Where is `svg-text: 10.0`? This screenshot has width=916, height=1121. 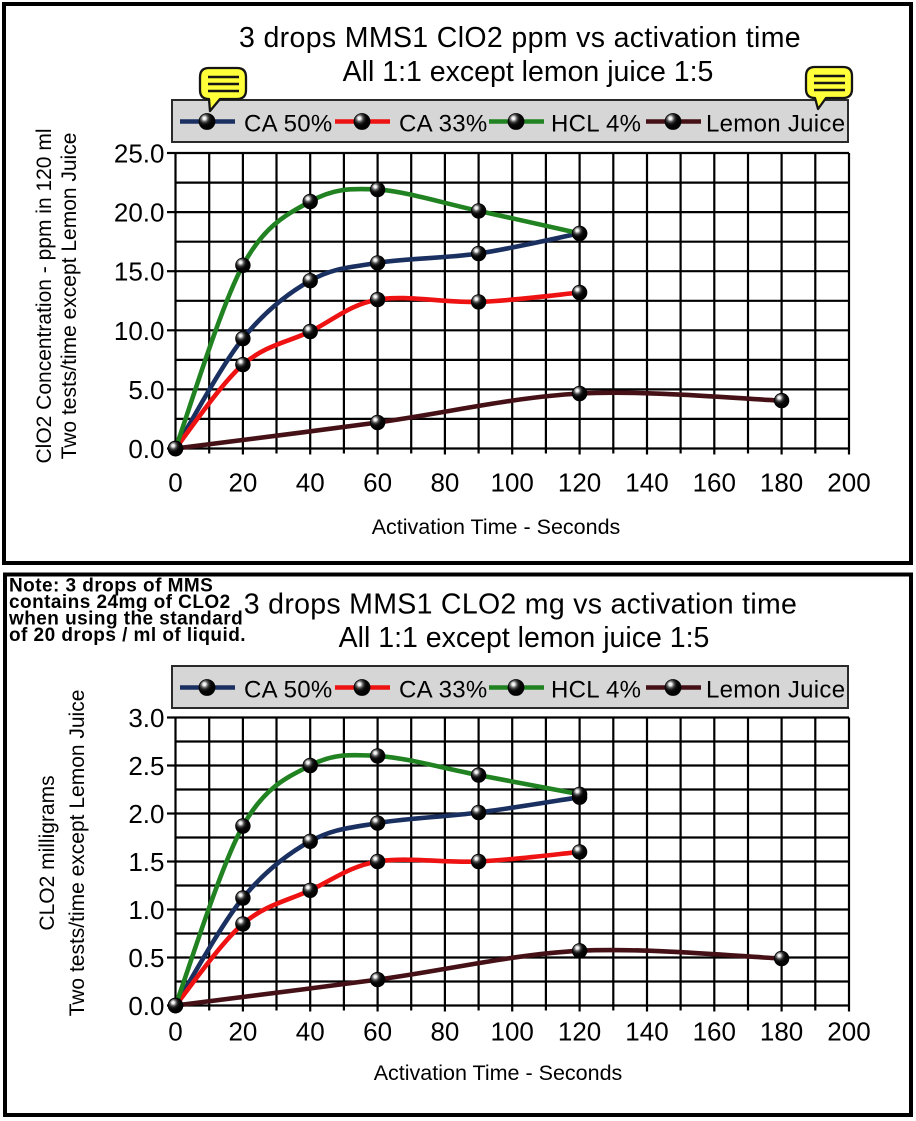 svg-text: 10.0 is located at coordinates (139, 331).